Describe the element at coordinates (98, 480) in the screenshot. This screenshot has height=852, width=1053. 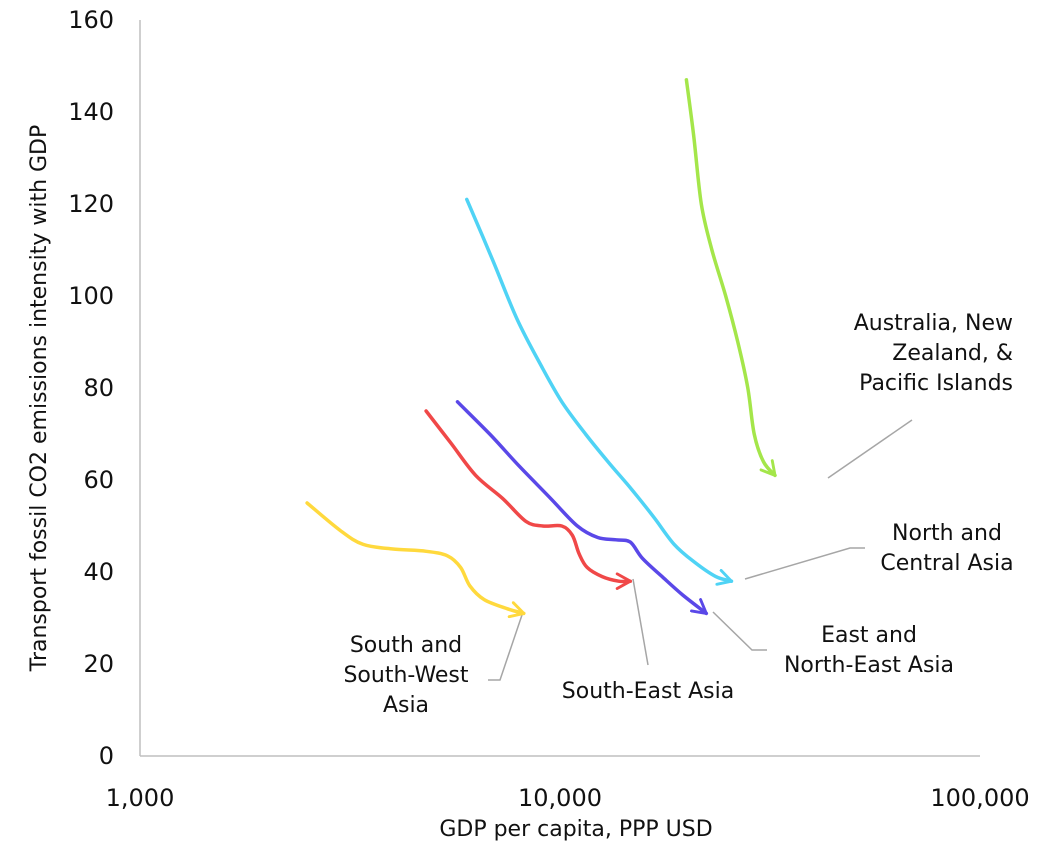
I see `y-tick-label: 60` at that location.